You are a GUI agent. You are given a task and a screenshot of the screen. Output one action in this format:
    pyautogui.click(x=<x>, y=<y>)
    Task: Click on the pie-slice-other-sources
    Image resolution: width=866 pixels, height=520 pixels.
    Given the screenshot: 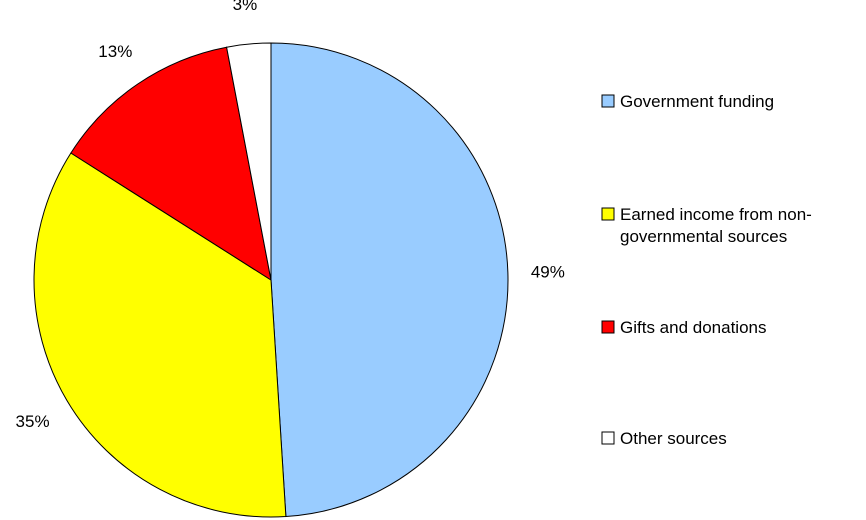 What is the action you would take?
    pyautogui.click(x=249, y=161)
    